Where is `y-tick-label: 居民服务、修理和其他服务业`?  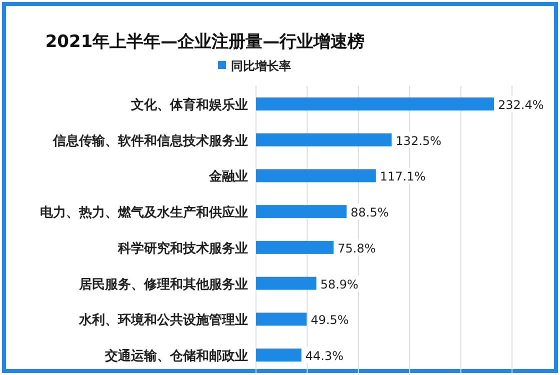
y-tick-label: 居民服务、修理和其他服务业 is located at coordinates (163, 284).